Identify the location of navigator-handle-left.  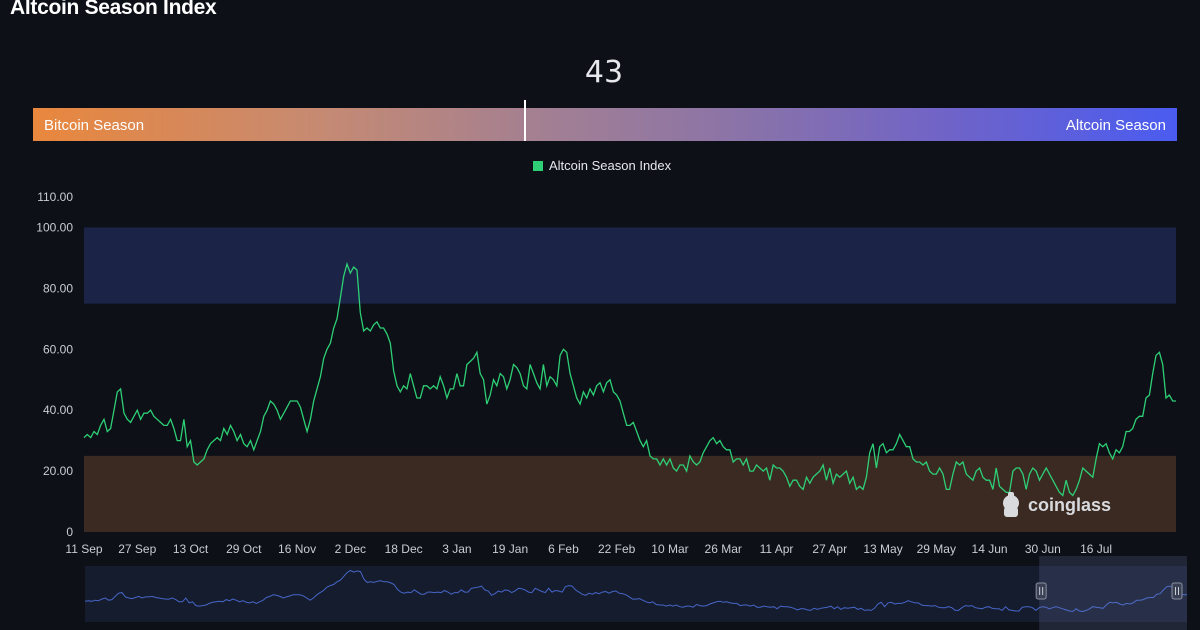
(1041, 591).